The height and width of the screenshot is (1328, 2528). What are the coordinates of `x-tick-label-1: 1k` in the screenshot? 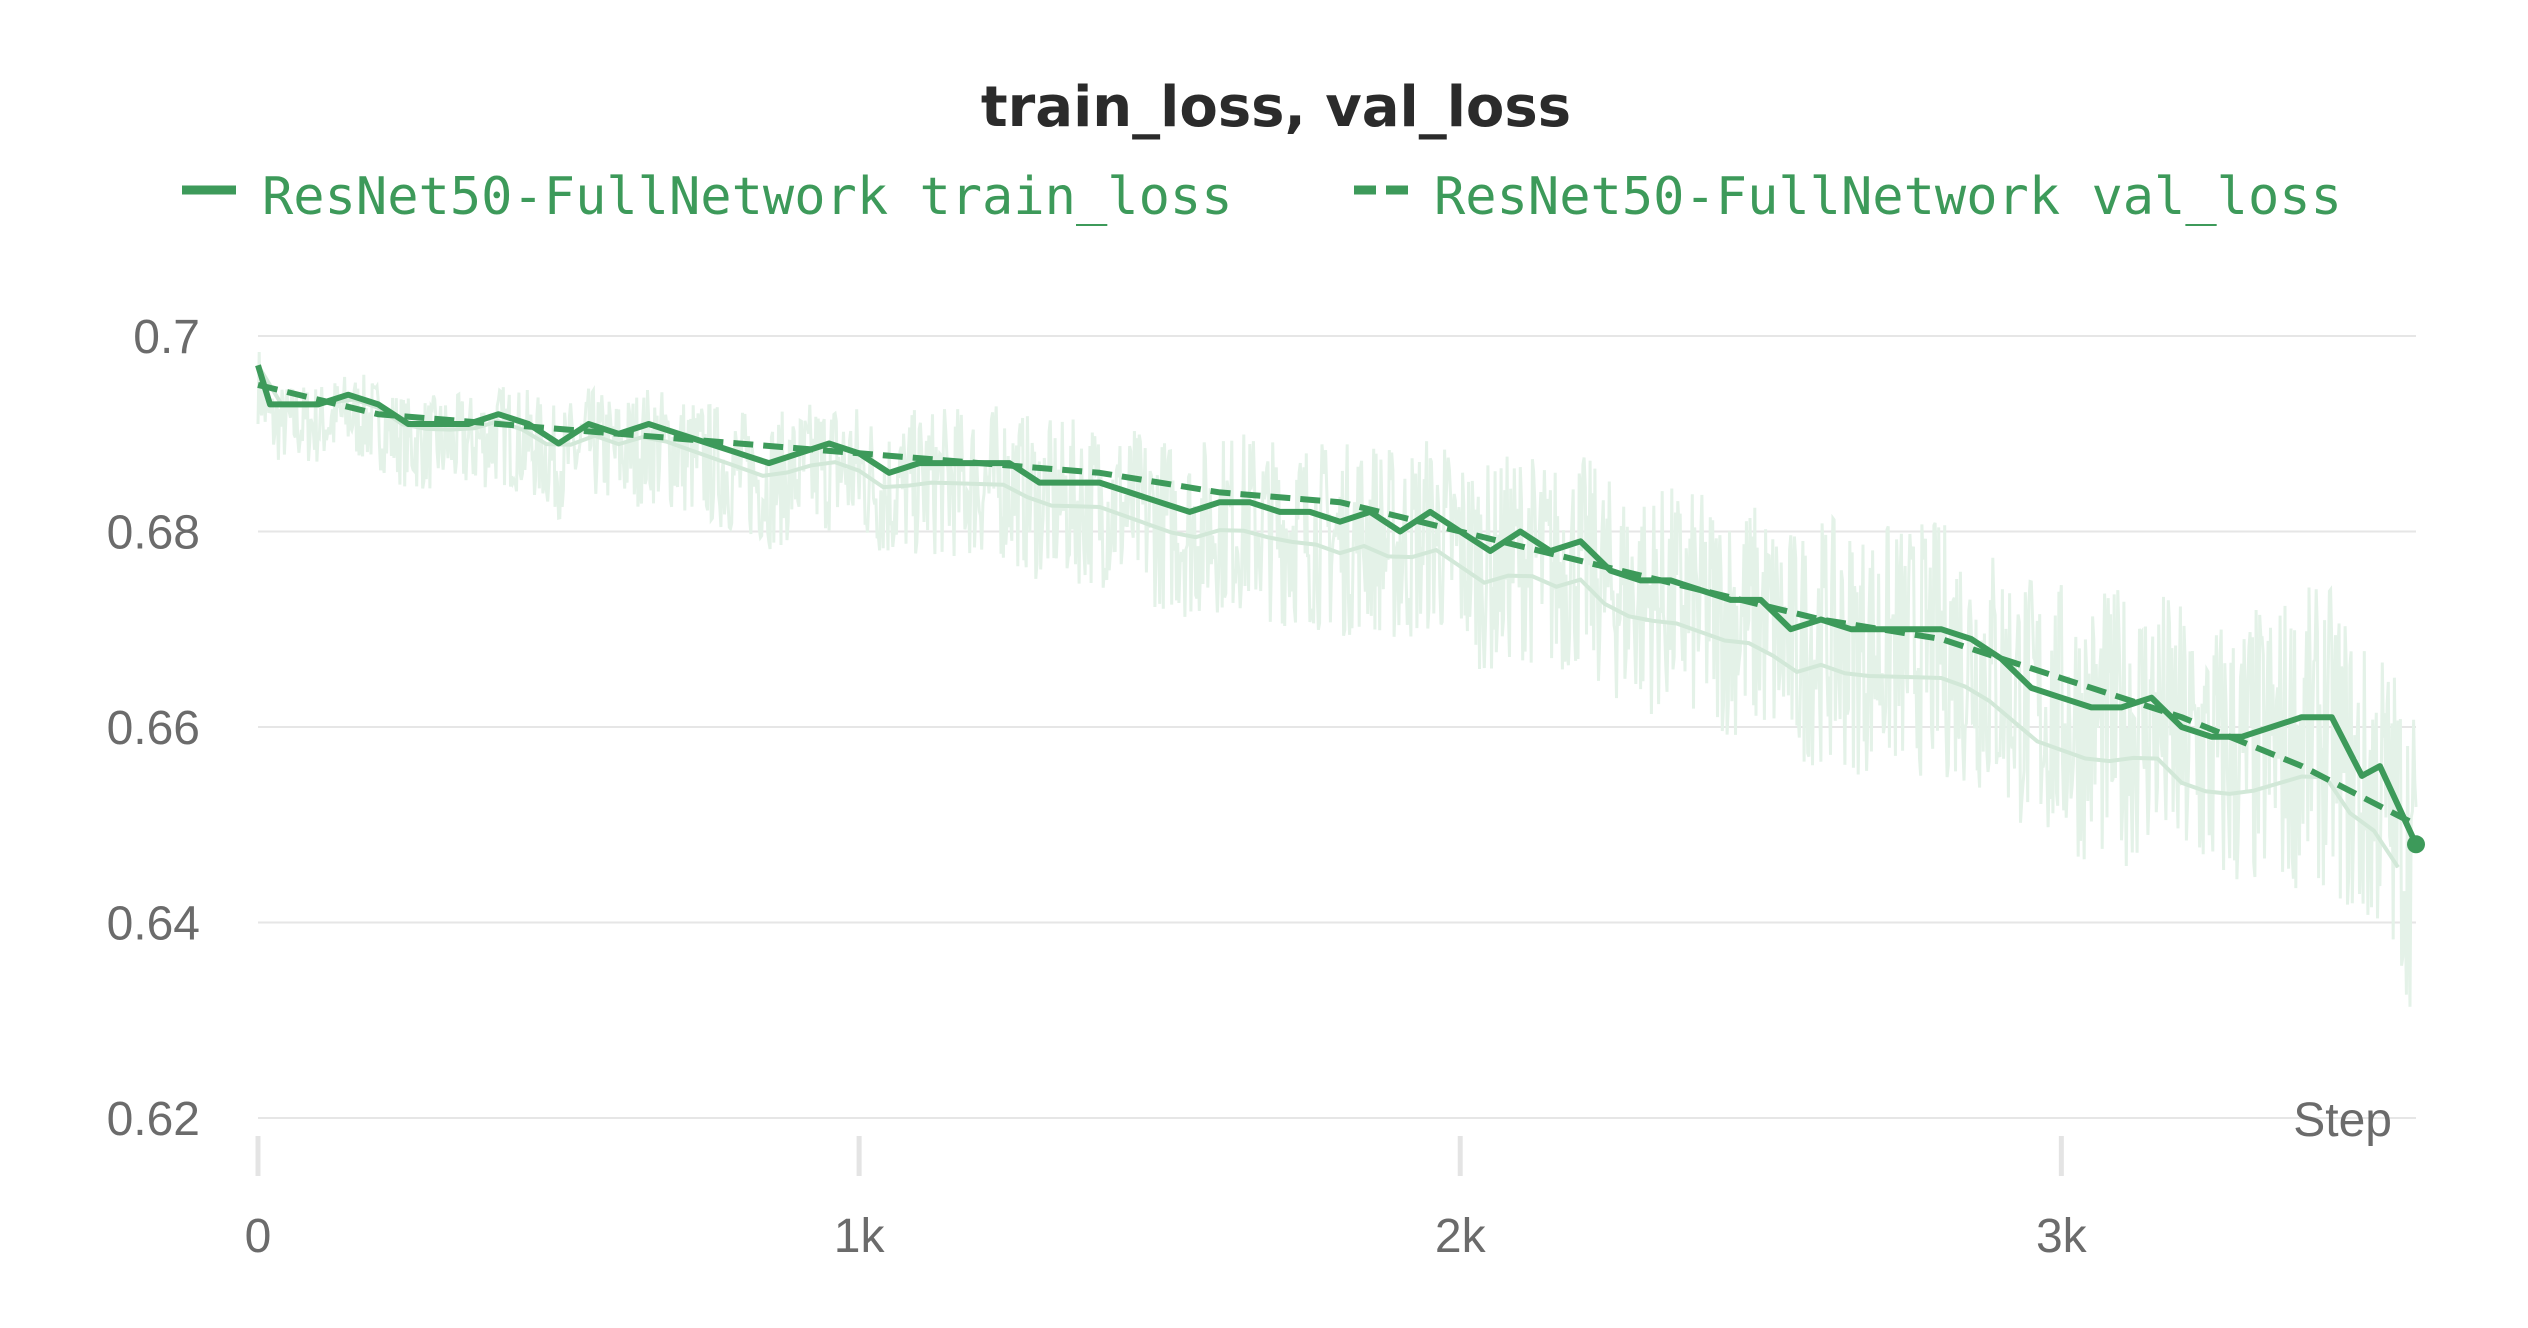 It's located at (860, 1236).